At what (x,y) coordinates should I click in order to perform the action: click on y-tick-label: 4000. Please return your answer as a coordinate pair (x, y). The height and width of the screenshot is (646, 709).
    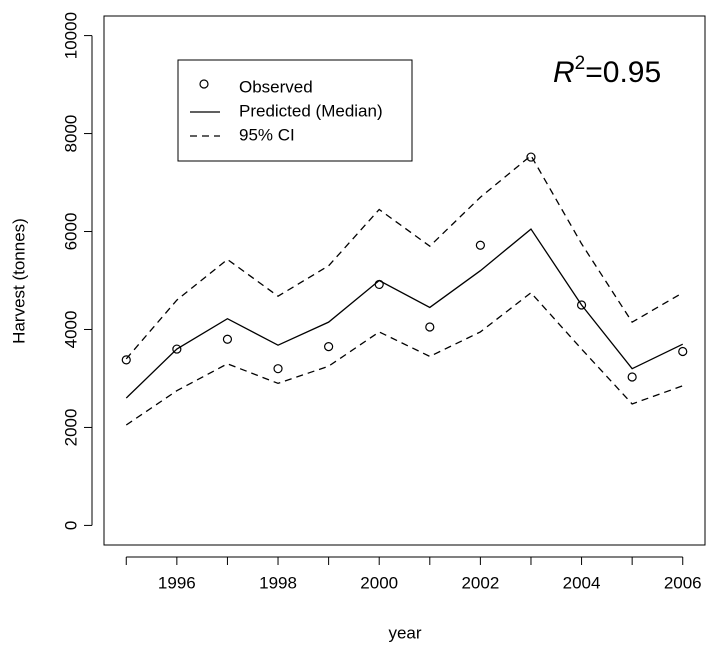
    Looking at the image, I should click on (70, 330).